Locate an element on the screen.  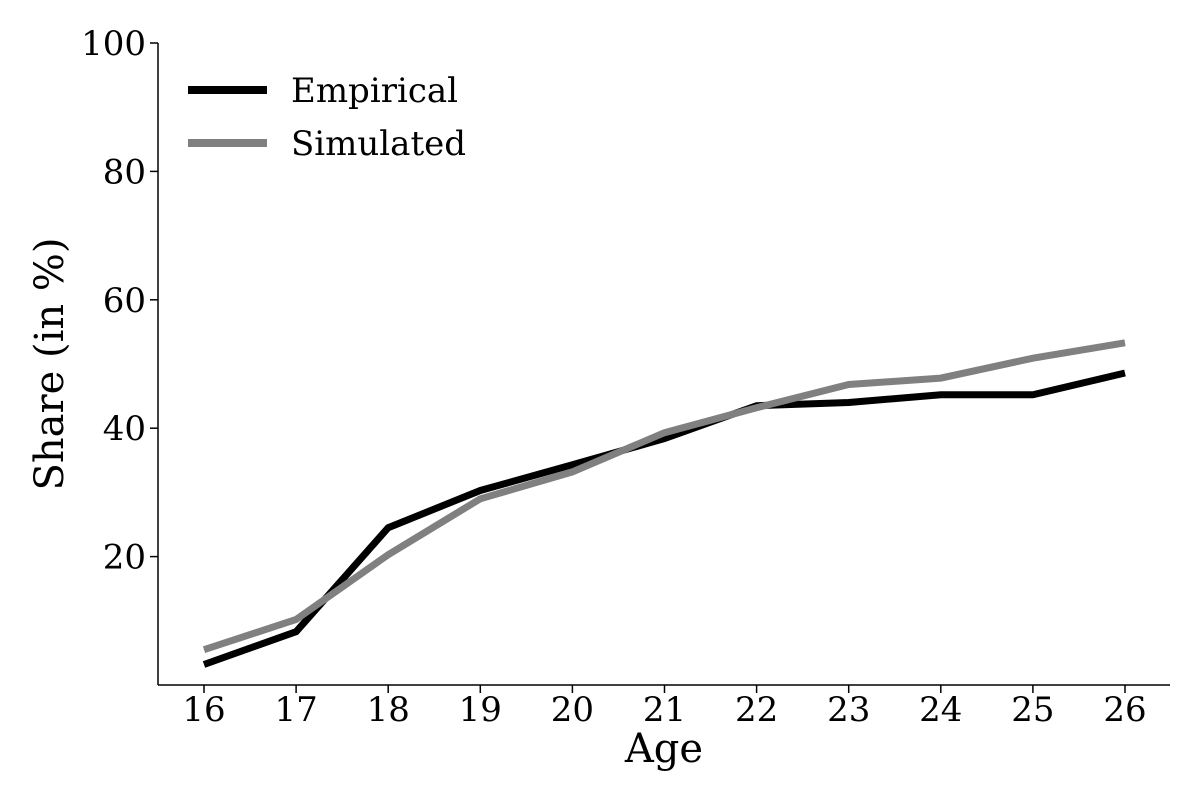
legend: Empirical Simulated is located at coordinates (327, 117).